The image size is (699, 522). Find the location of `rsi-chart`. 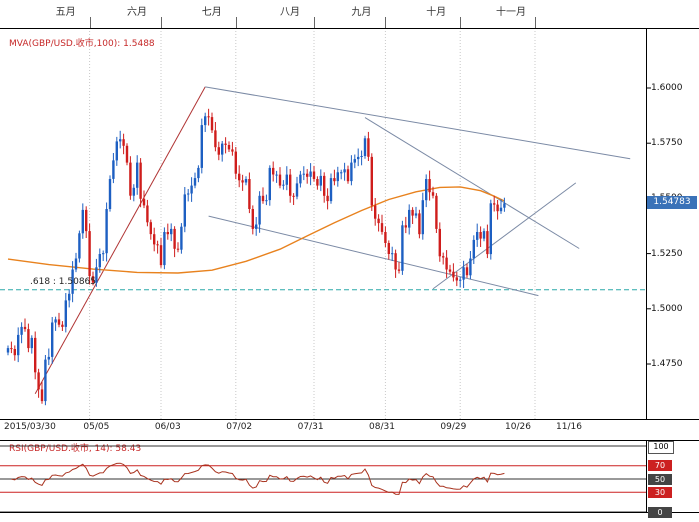

rsi-chart is located at coordinates (349, 478).